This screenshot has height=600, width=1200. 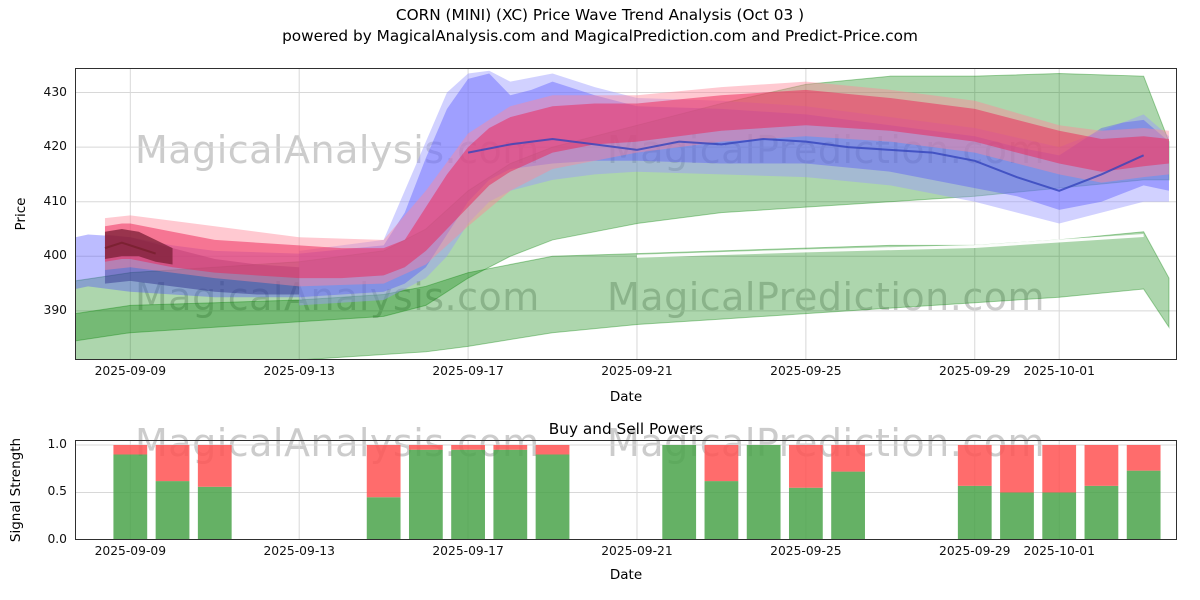 I want to click on buy-sell-x-axis-label: Date, so click(x=626, y=575).